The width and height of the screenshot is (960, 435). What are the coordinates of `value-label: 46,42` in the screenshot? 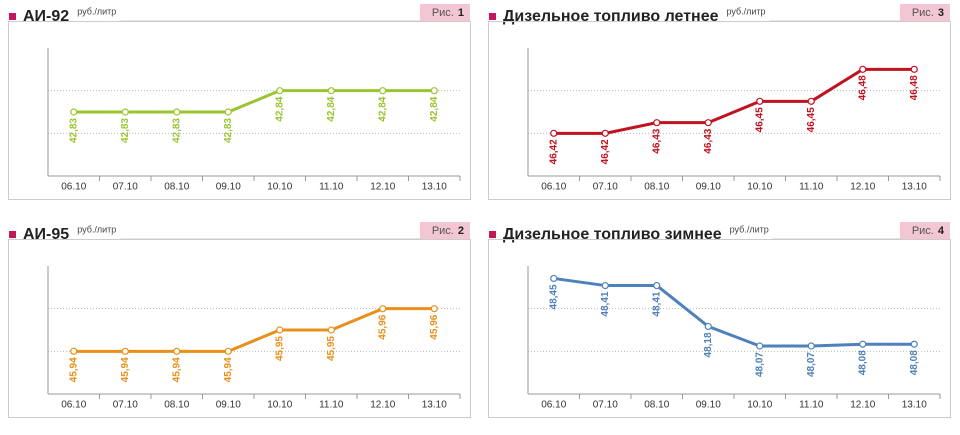 It's located at (605, 151).